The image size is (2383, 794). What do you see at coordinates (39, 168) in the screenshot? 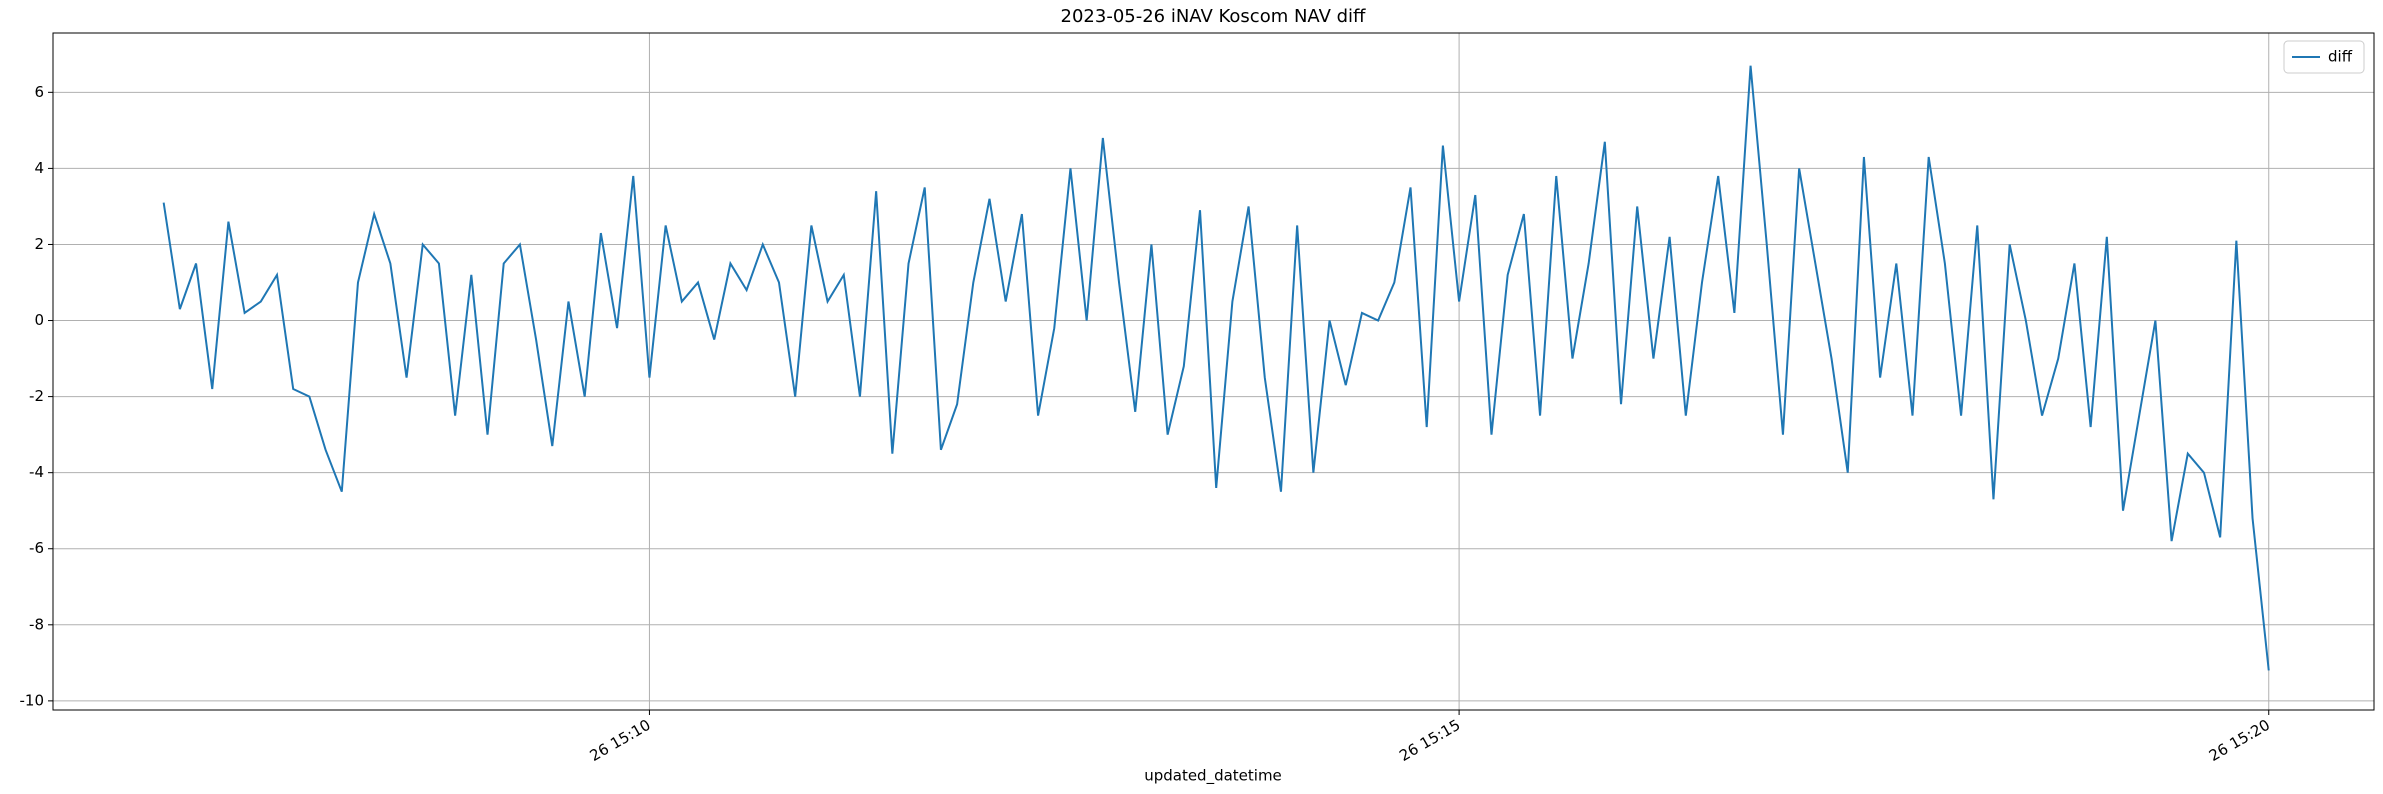
I see `y-tick-label: 4` at bounding box center [39, 168].